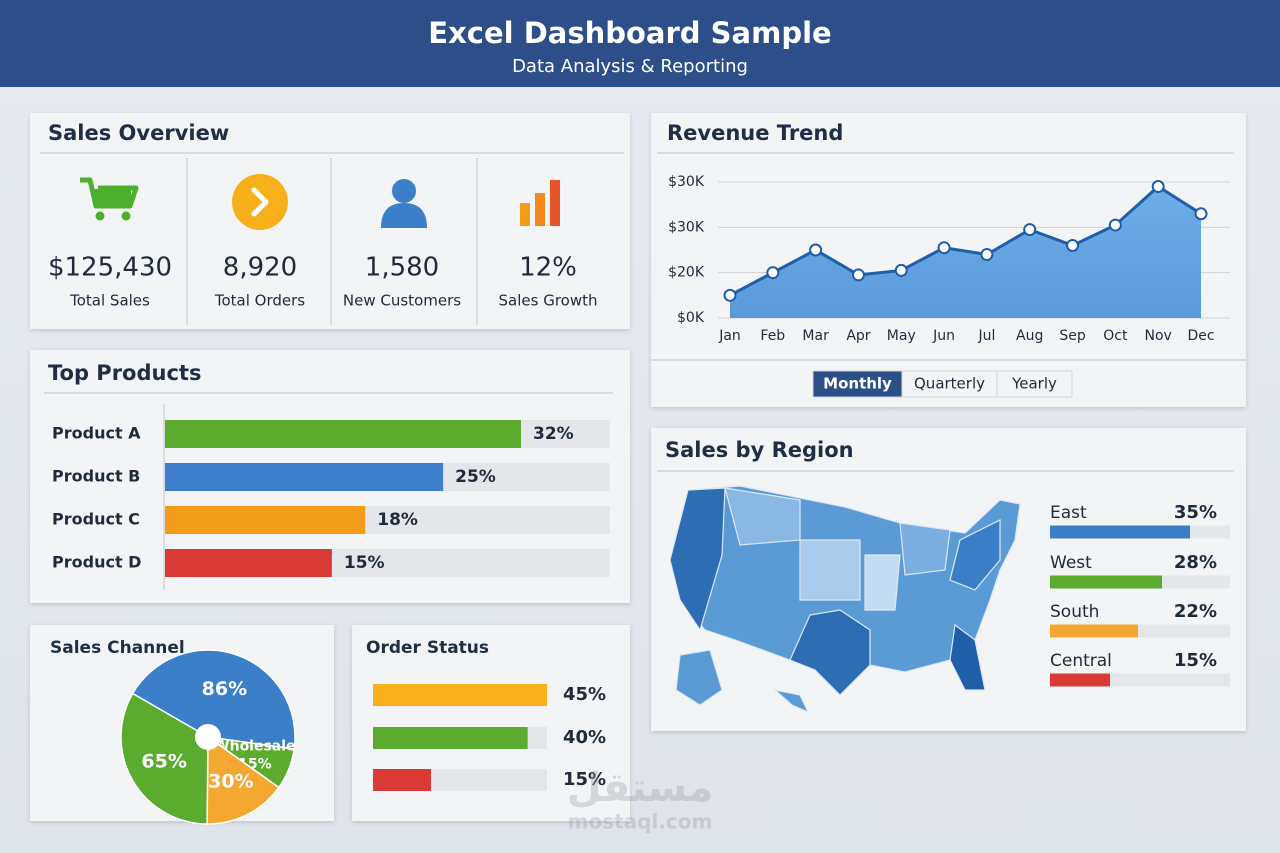  What do you see at coordinates (1029, 336) in the screenshot?
I see `x-tick-label: Aug` at bounding box center [1029, 336].